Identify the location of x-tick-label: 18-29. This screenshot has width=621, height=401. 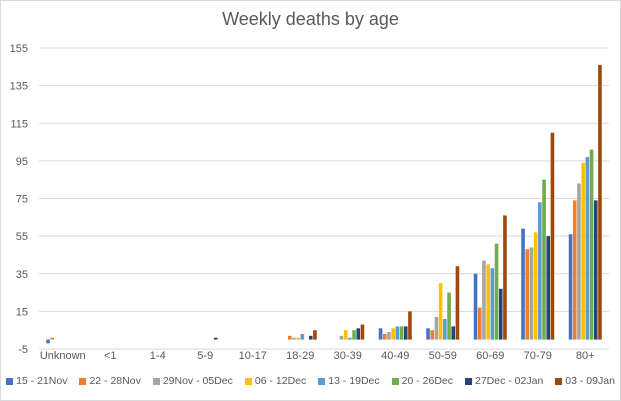
(300, 356).